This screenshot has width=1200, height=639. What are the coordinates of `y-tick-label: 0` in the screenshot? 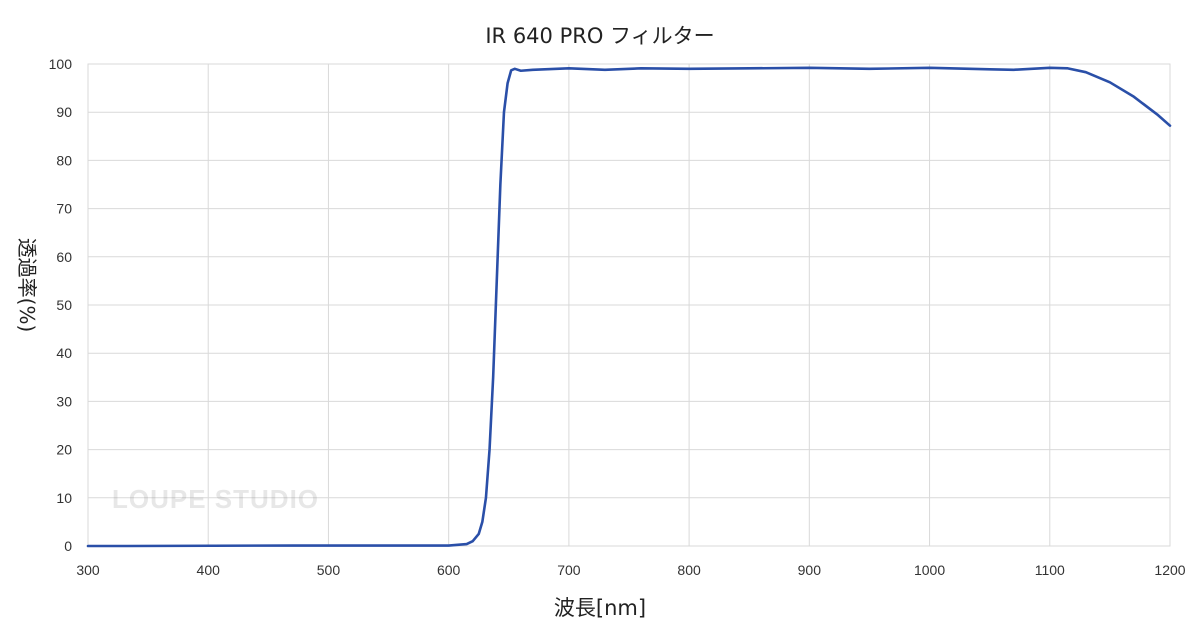 It's located at (68, 546).